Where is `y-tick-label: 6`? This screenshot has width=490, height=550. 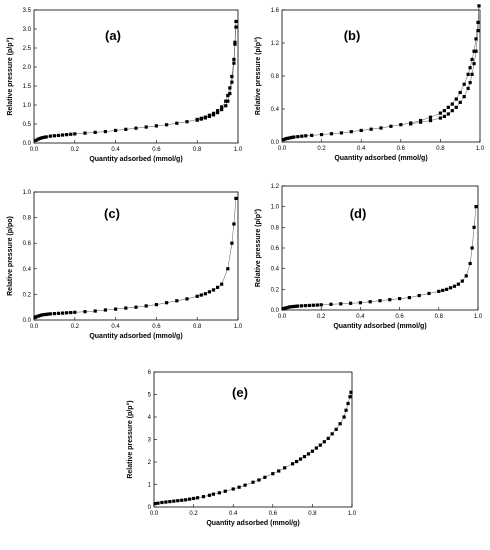
y-tick-label: 6 is located at coordinates (150, 373).